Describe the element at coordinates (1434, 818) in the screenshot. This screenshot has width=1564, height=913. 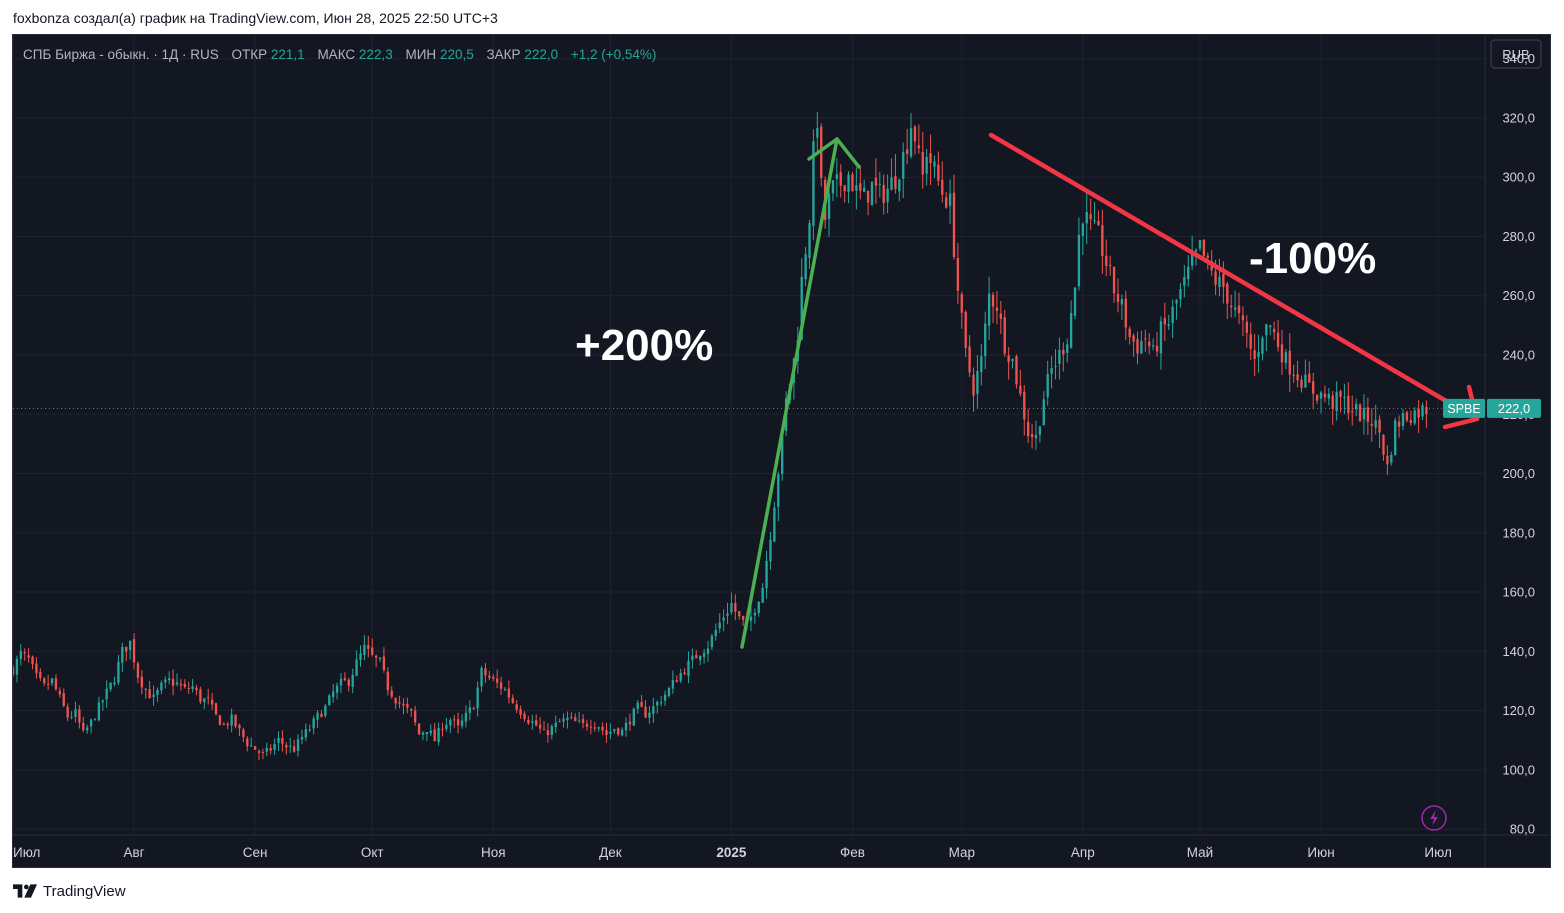
I see `lightning-icon` at that location.